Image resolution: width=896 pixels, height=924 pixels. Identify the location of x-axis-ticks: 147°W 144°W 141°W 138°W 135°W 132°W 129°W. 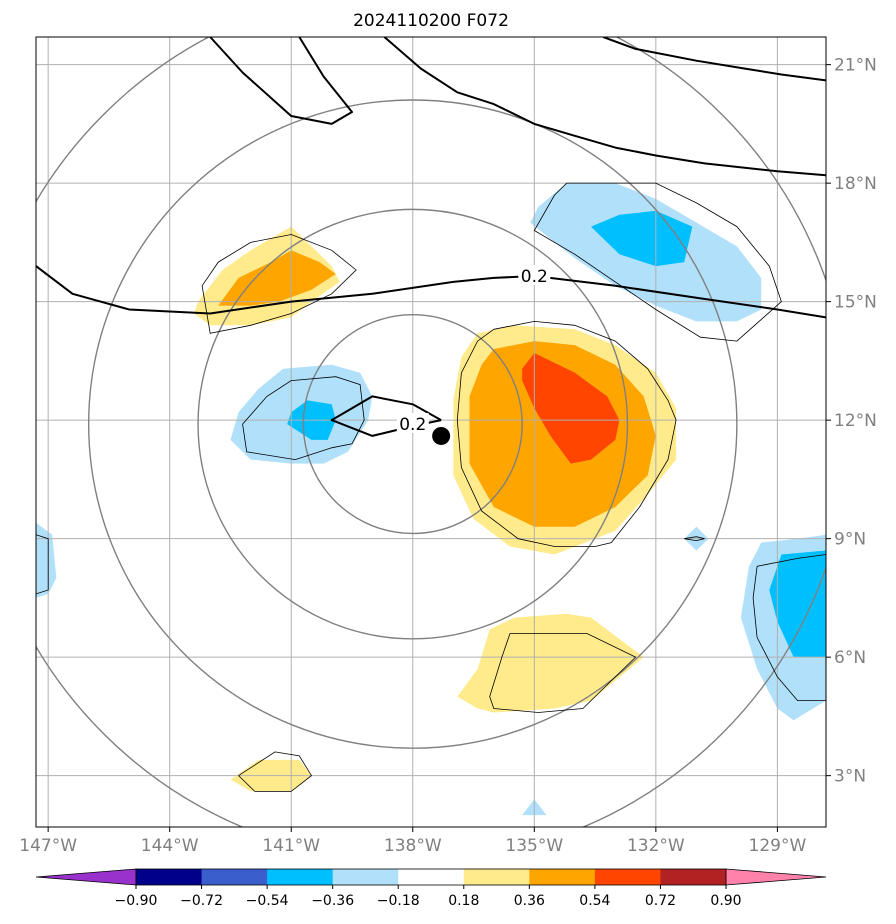
(412, 841).